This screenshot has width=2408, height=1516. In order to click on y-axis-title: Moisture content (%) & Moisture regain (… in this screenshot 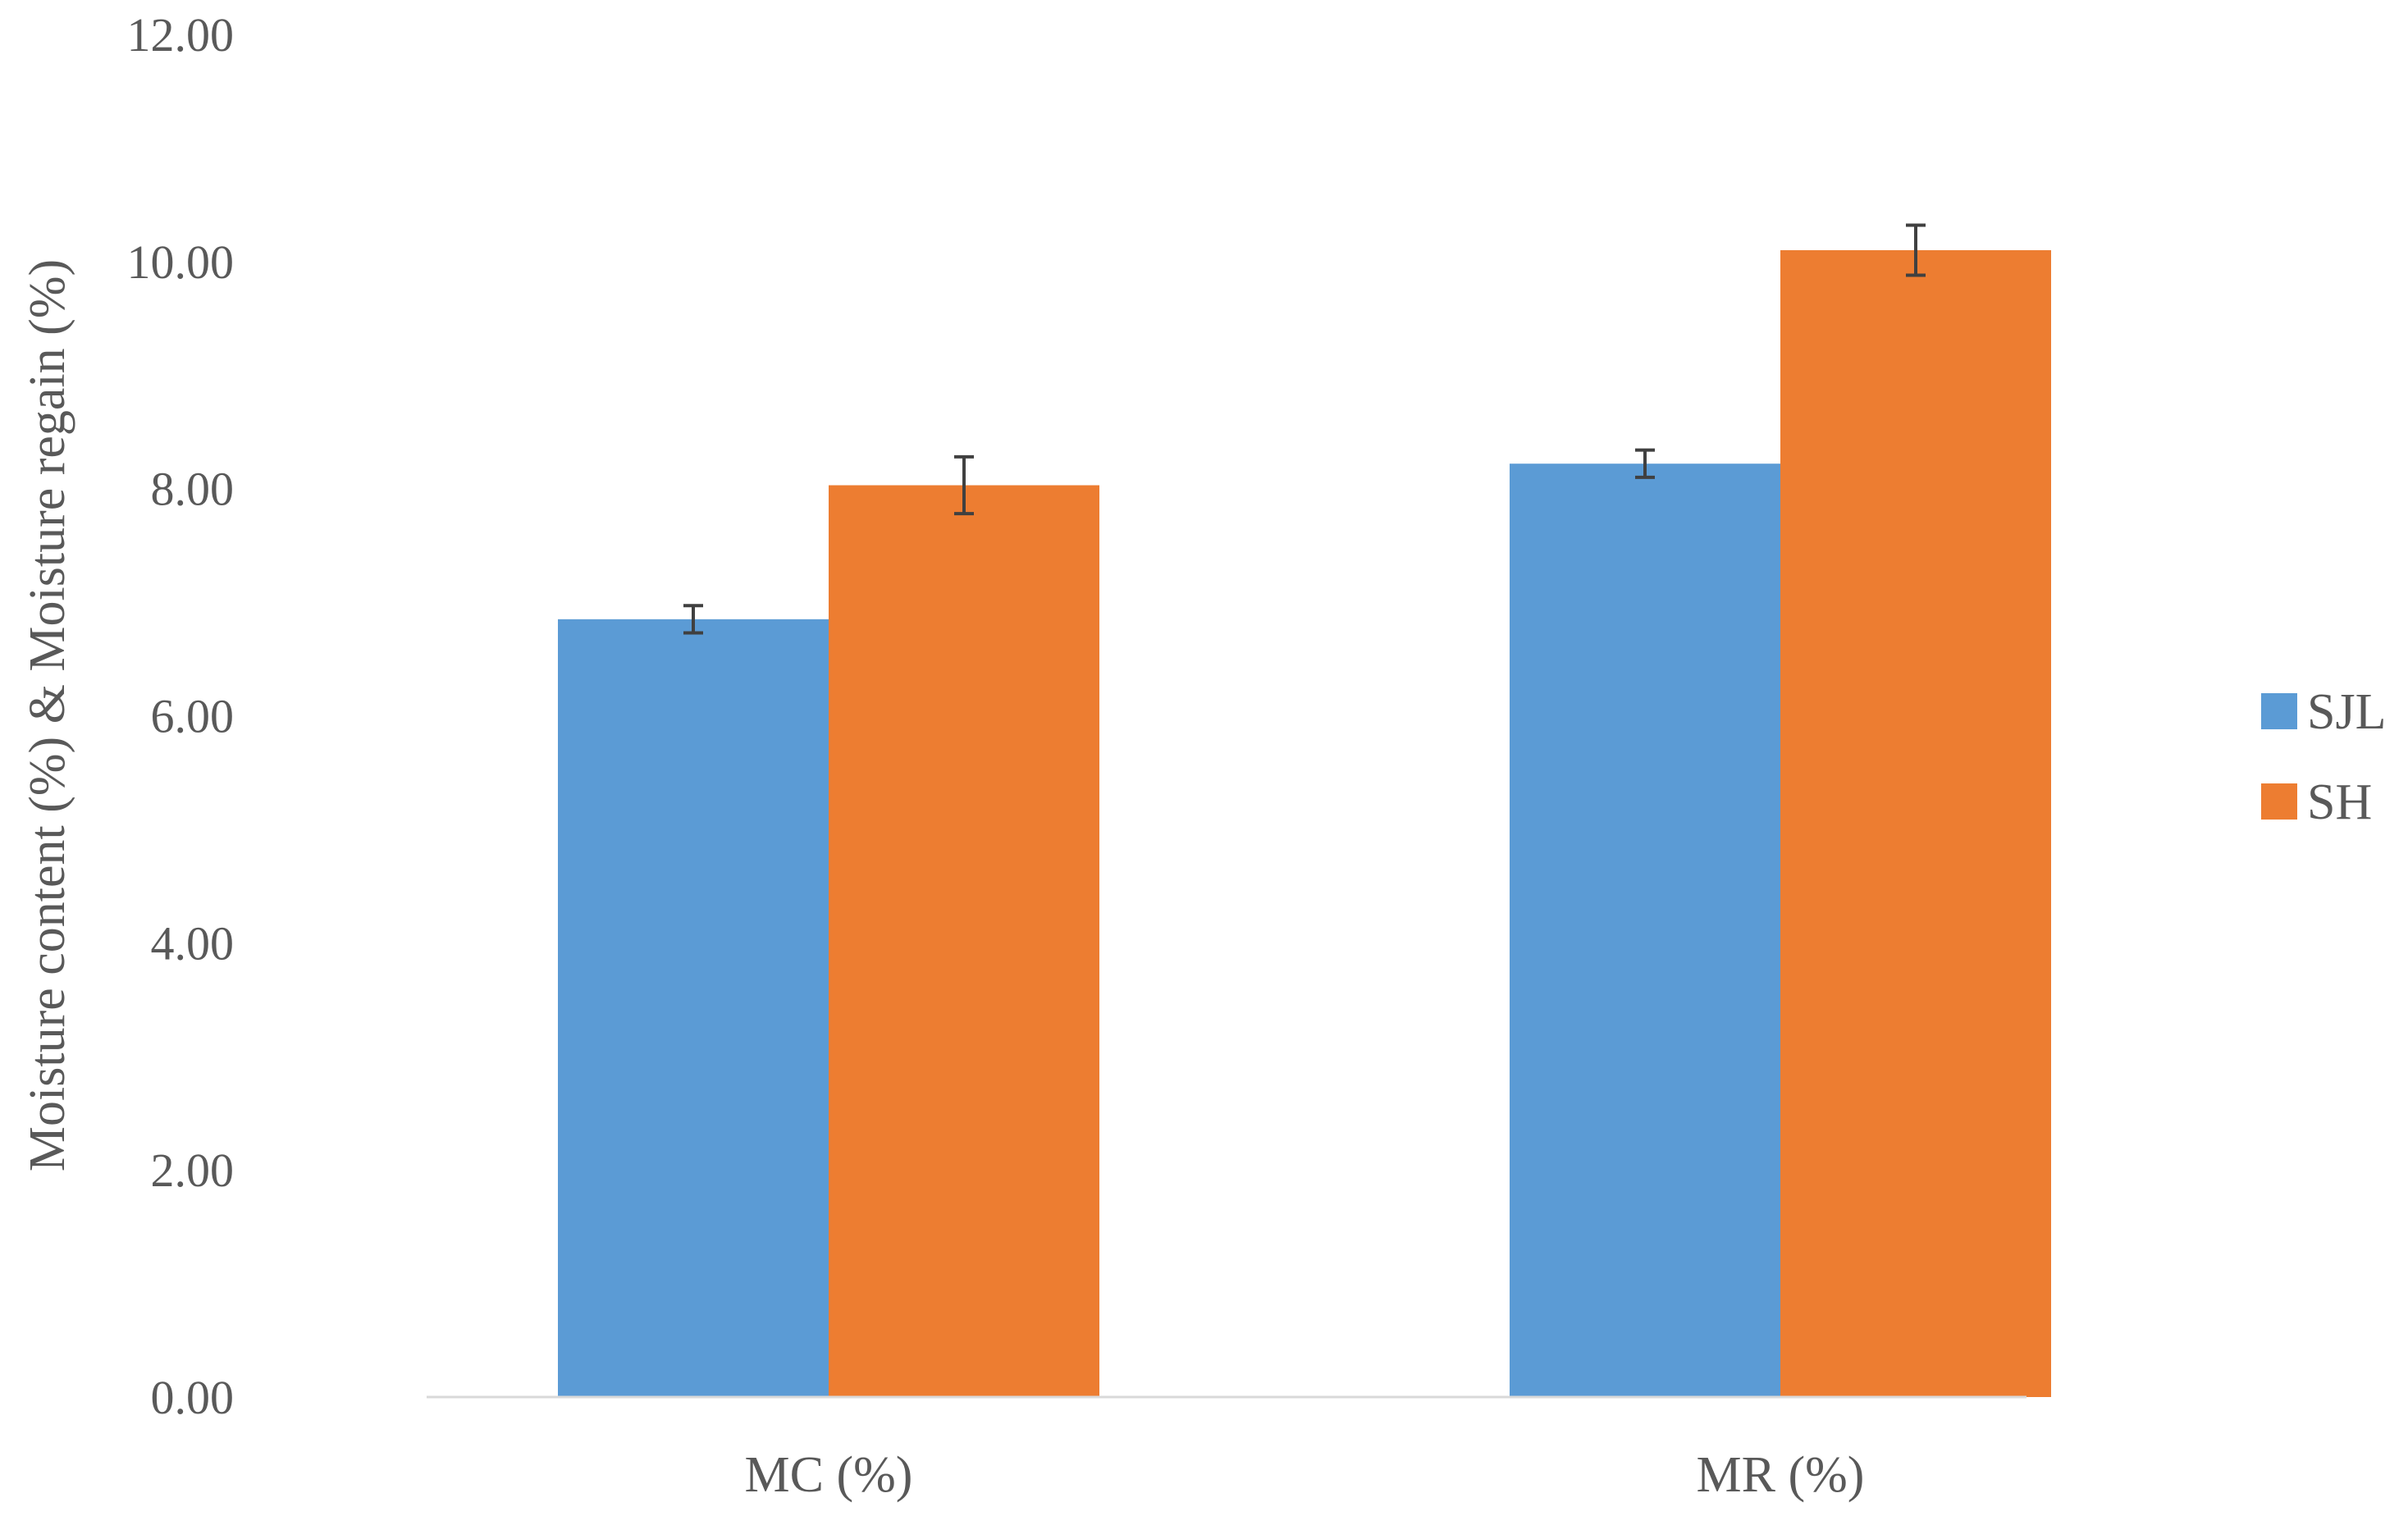, I will do `click(47, 715)`.